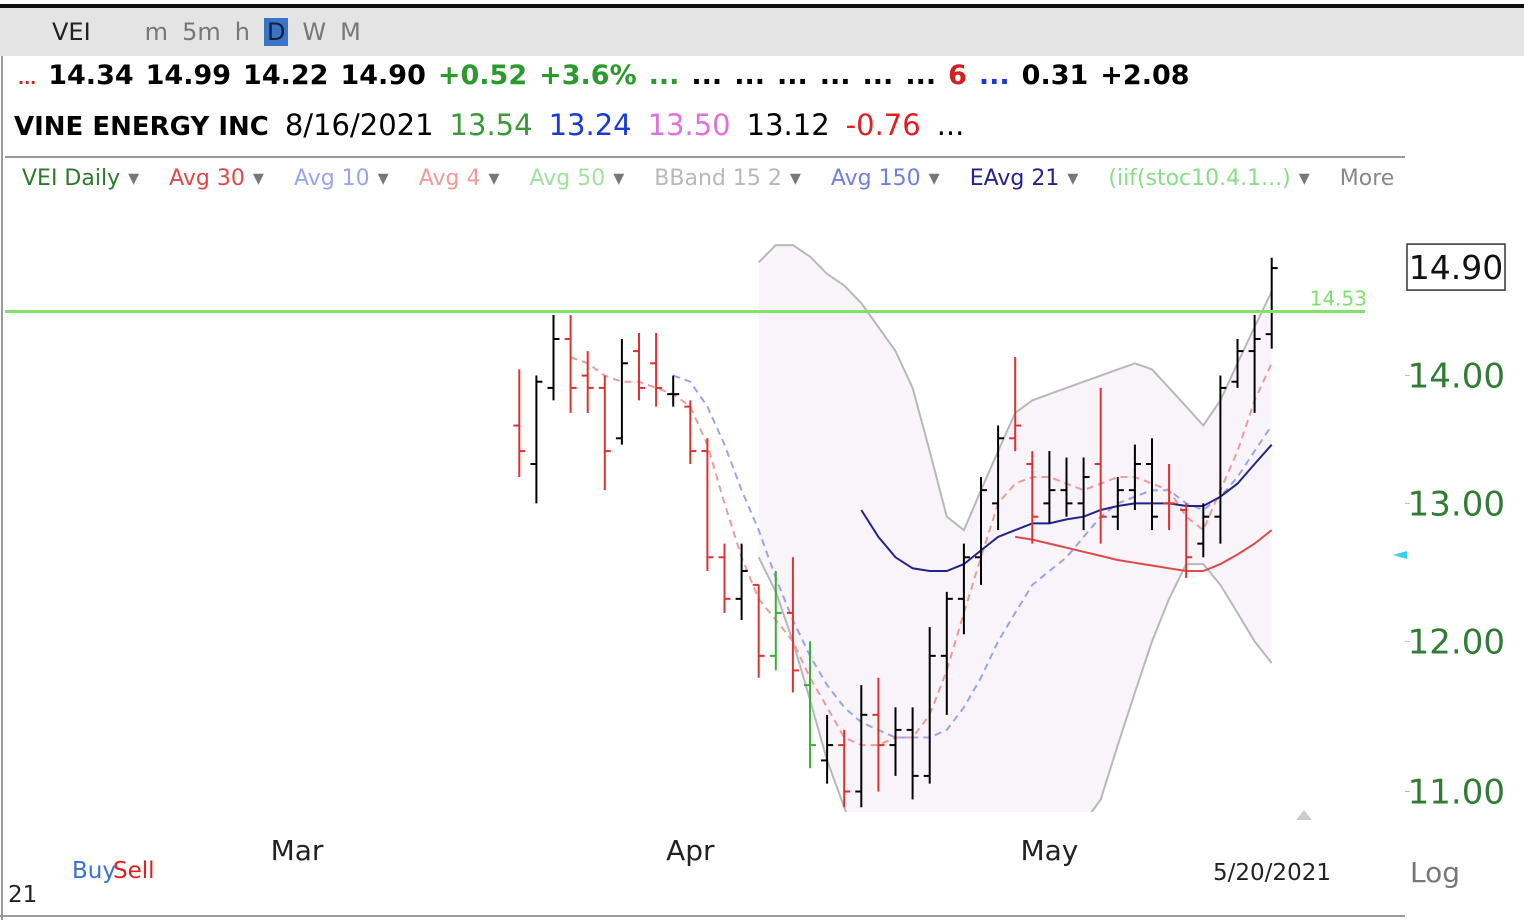 The width and height of the screenshot is (1524, 920). I want to click on name-value: 13.12, so click(788, 125).